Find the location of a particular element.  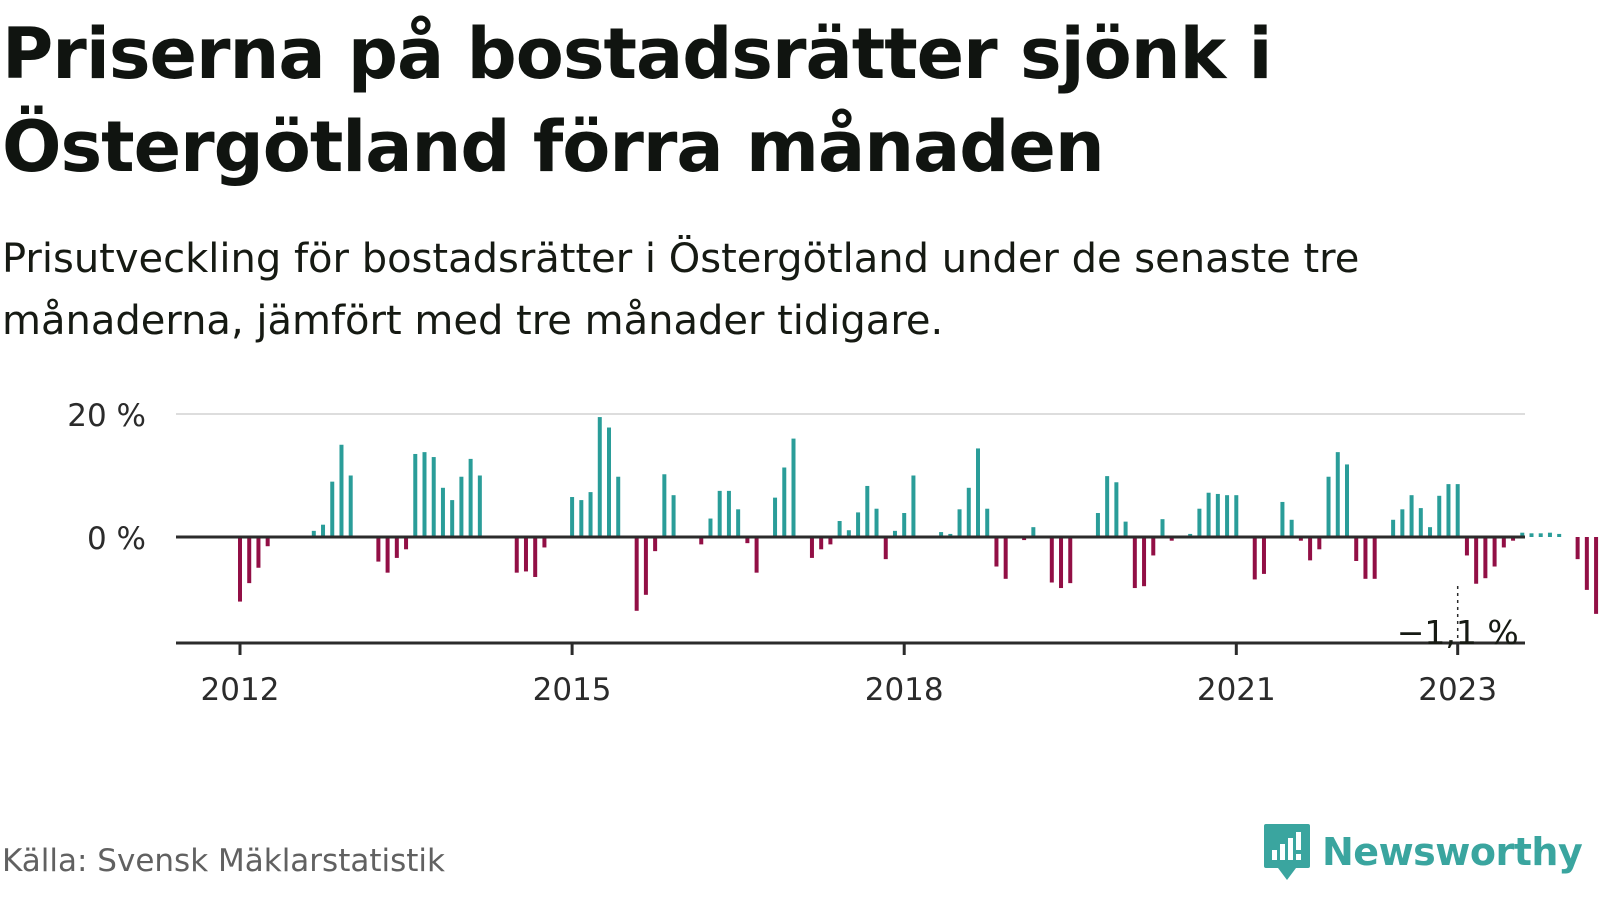

x-tick-label: 2015 is located at coordinates (572, 690).